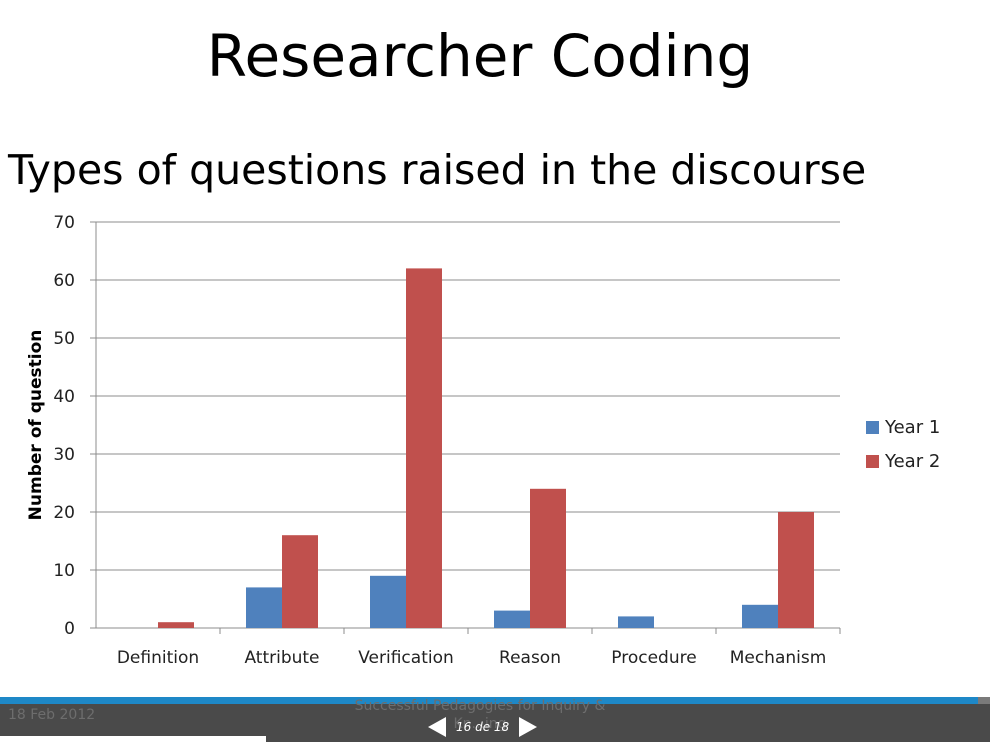 Image resolution: width=990 pixels, height=742 pixels. What do you see at coordinates (69, 629) in the screenshot?
I see `y-tick-label: 0` at bounding box center [69, 629].